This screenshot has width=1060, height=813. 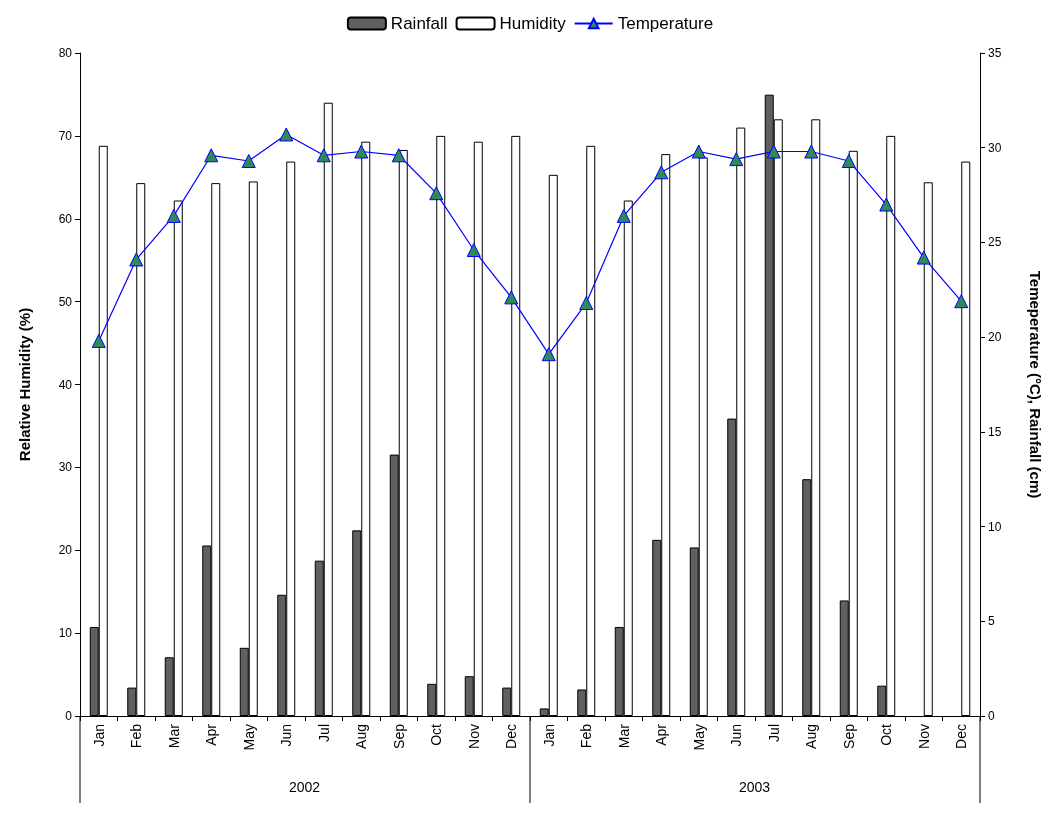 What do you see at coordinates (419, 23) in the screenshot?
I see `legend-label: Rainfall` at bounding box center [419, 23].